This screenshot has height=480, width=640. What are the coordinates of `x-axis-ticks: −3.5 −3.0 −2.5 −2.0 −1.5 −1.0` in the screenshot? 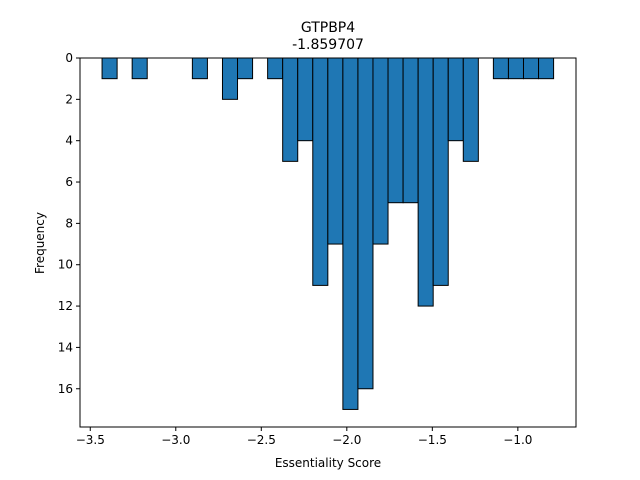 It's located at (304, 437).